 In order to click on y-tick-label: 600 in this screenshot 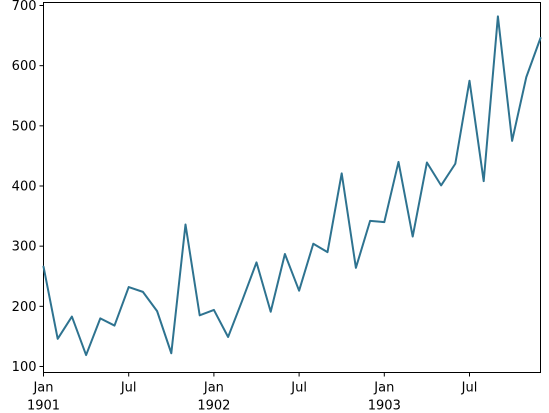, I will do `click(24, 66)`.